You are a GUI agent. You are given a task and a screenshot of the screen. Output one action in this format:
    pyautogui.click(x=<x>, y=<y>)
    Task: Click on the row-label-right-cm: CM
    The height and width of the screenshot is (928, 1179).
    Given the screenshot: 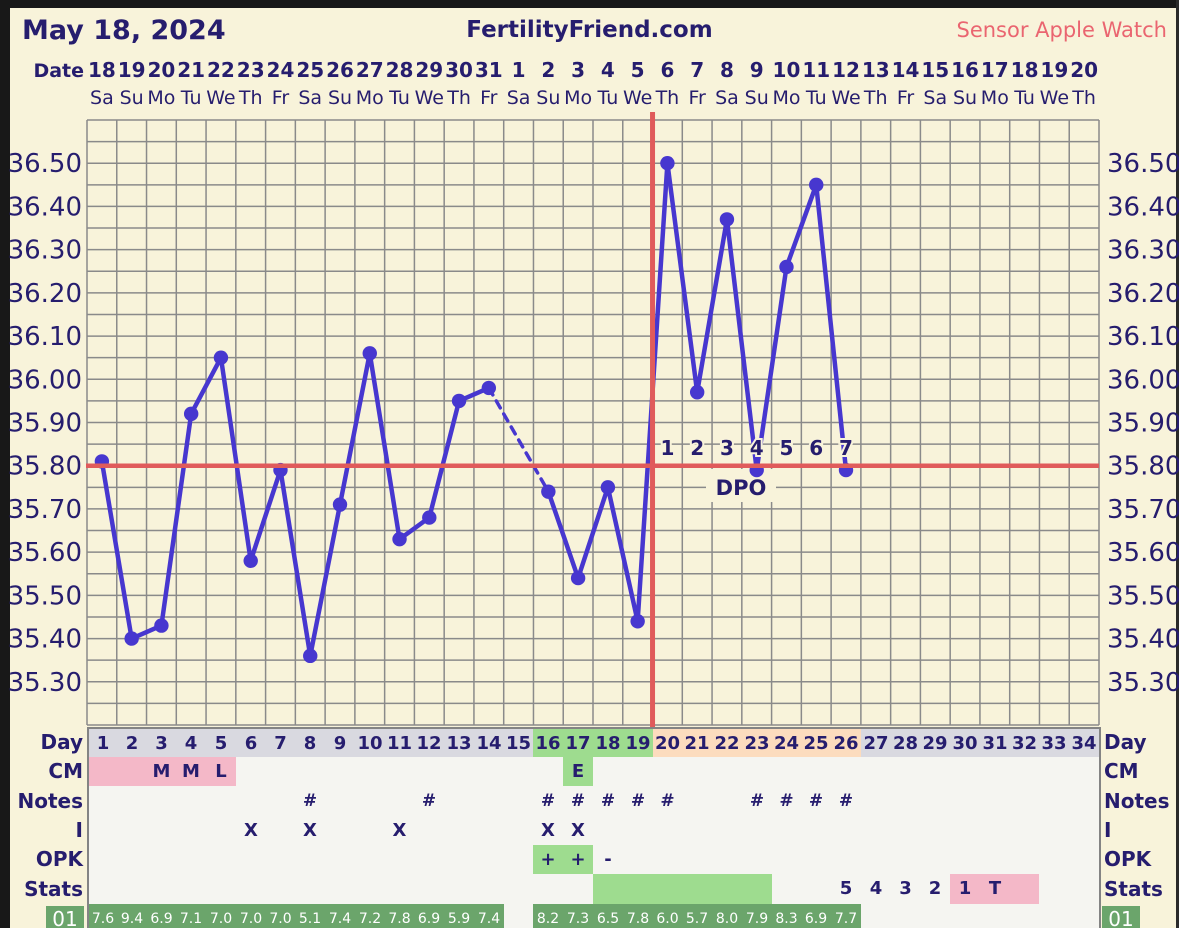 What is the action you would take?
    pyautogui.click(x=1121, y=771)
    